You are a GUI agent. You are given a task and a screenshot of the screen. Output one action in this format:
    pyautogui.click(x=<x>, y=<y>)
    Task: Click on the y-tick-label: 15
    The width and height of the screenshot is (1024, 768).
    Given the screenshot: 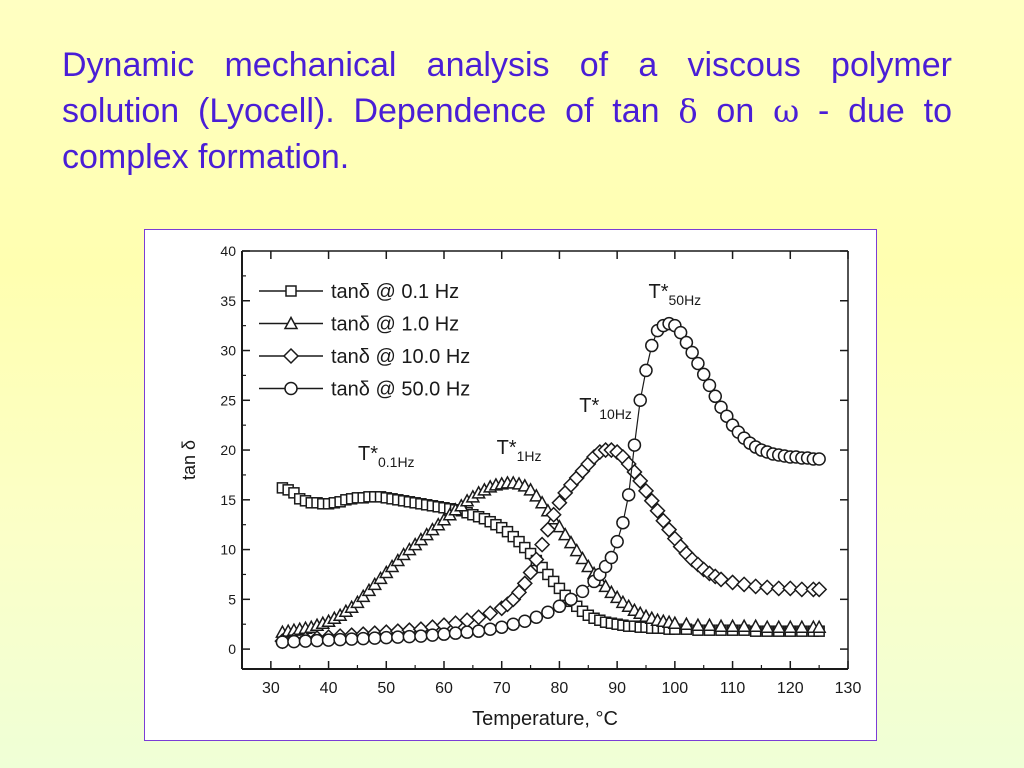 What is the action you would take?
    pyautogui.click(x=228, y=500)
    